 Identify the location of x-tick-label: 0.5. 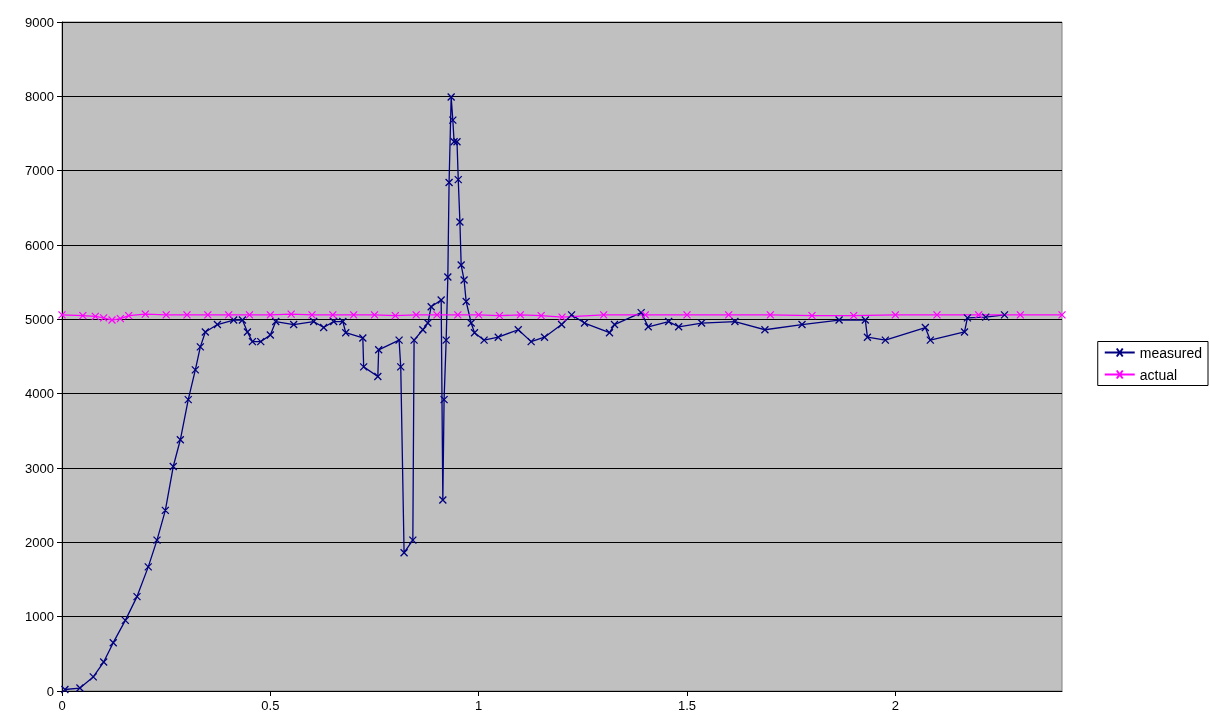
(270, 705).